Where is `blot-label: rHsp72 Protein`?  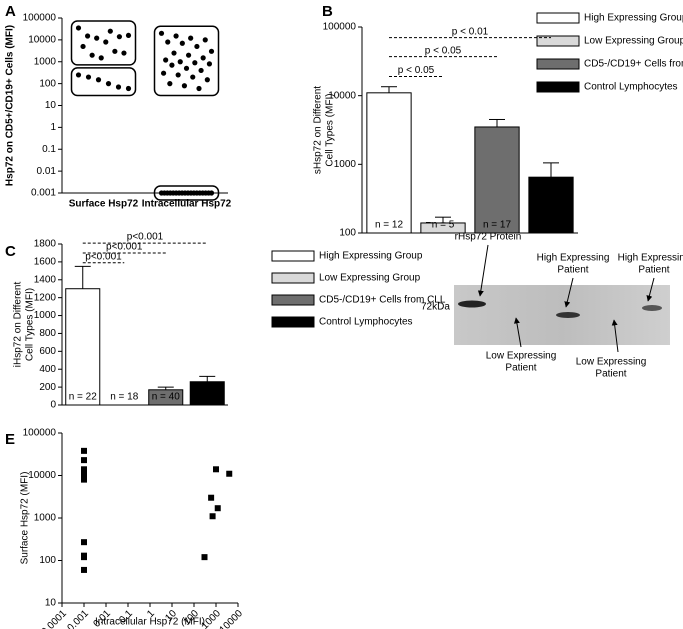
blot-label: rHsp72 Protein is located at coordinates (488, 237).